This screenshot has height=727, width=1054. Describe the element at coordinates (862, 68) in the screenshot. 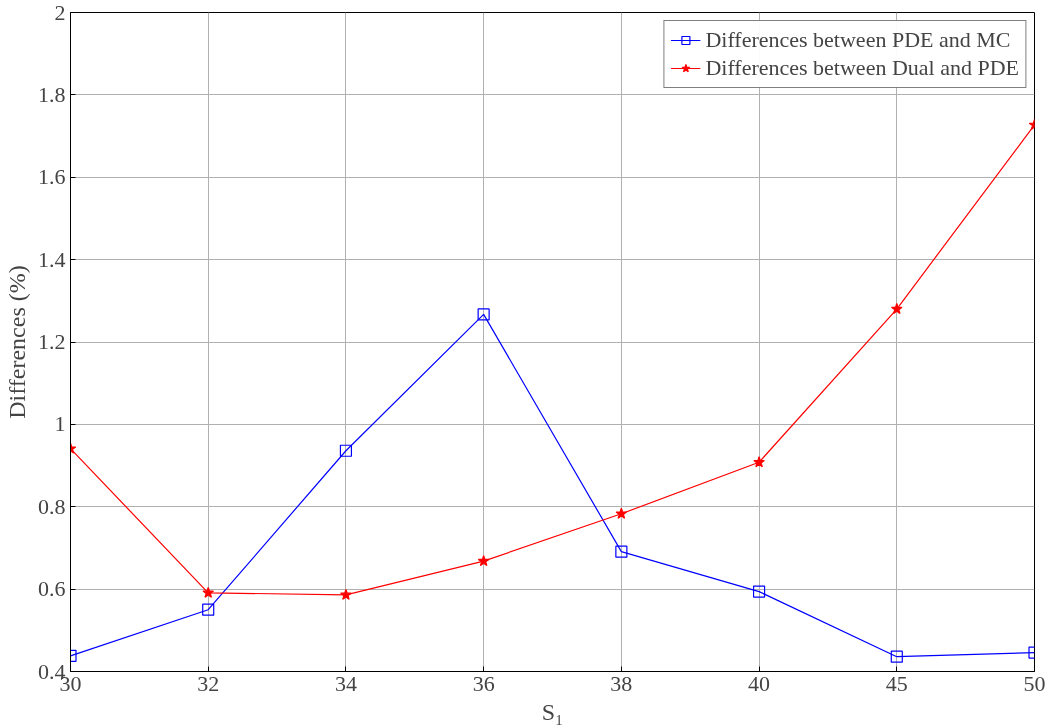

I see `legend-label: Differences between Dual and PDE` at that location.